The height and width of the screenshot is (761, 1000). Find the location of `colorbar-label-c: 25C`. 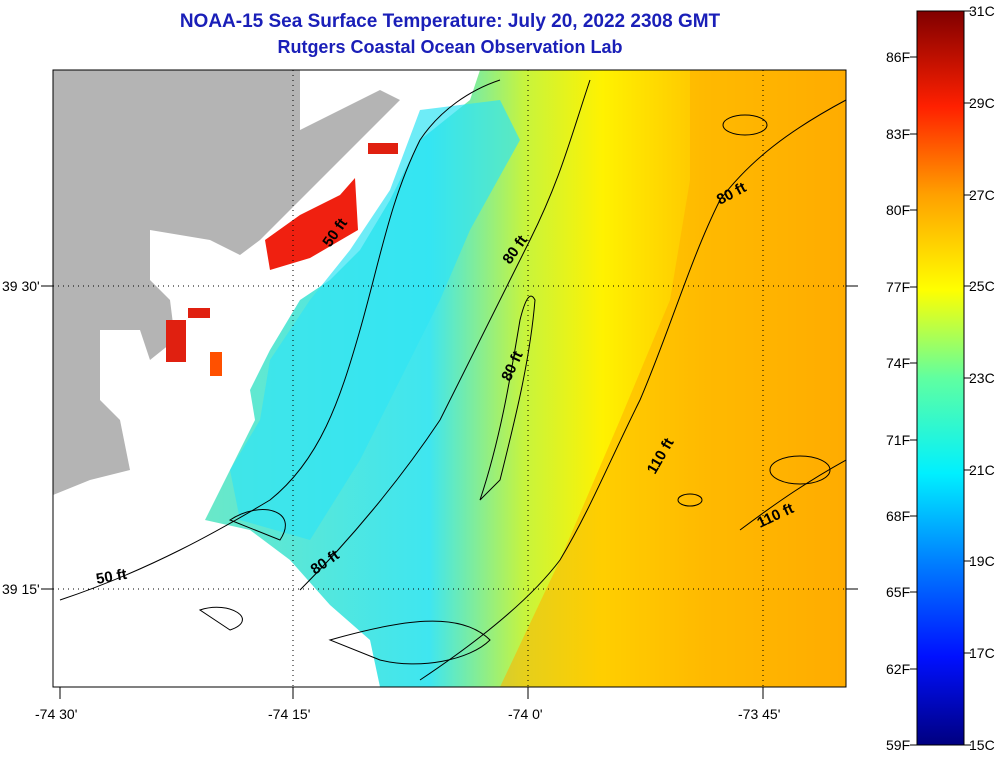

colorbar-label-c: 25C is located at coordinates (982, 286).